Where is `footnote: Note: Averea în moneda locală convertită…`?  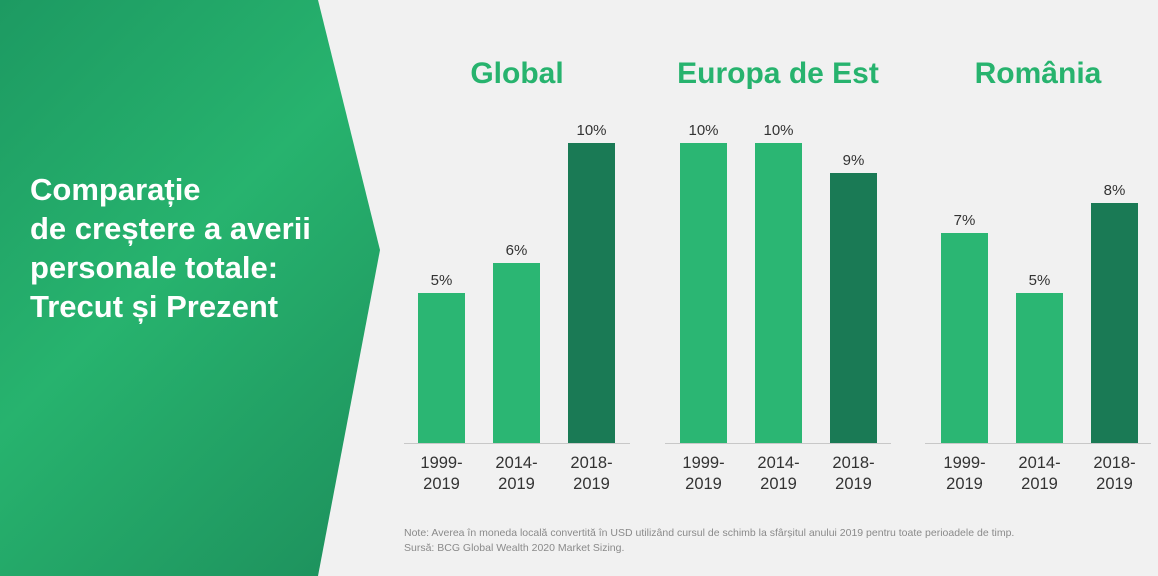
footnote: Note: Averea în moneda locală convertită… is located at coordinates (709, 533).